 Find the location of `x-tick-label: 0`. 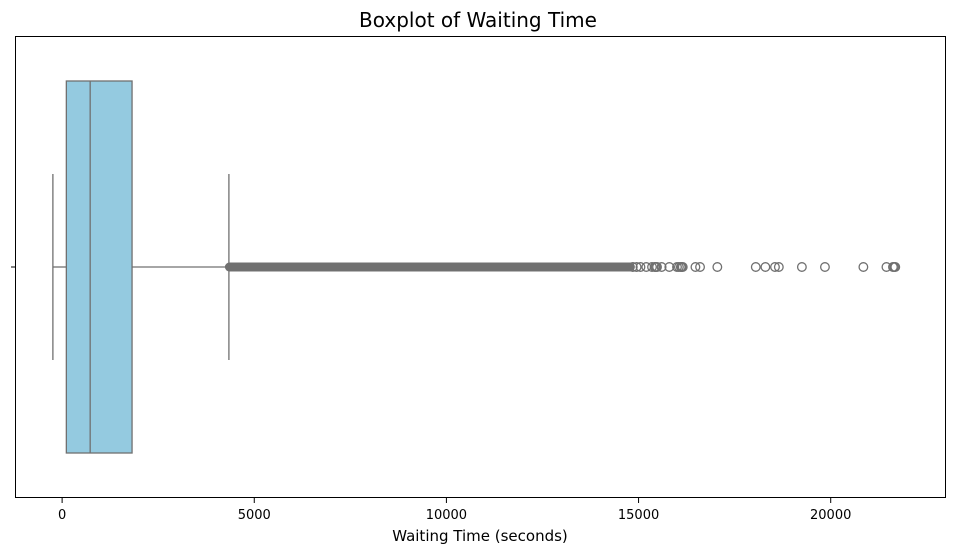

x-tick-label: 0 is located at coordinates (62, 515).